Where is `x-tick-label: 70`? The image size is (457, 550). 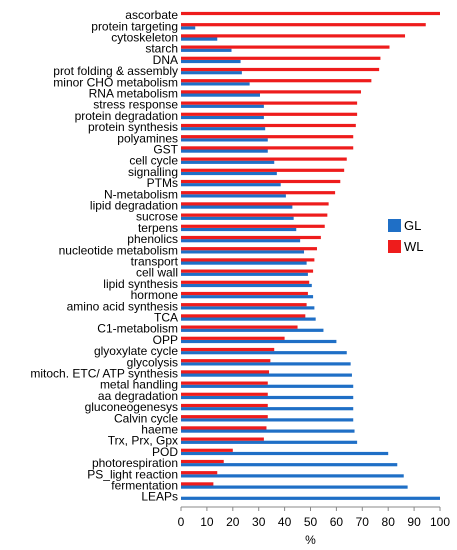
x-tick-label: 70 is located at coordinates (363, 522).